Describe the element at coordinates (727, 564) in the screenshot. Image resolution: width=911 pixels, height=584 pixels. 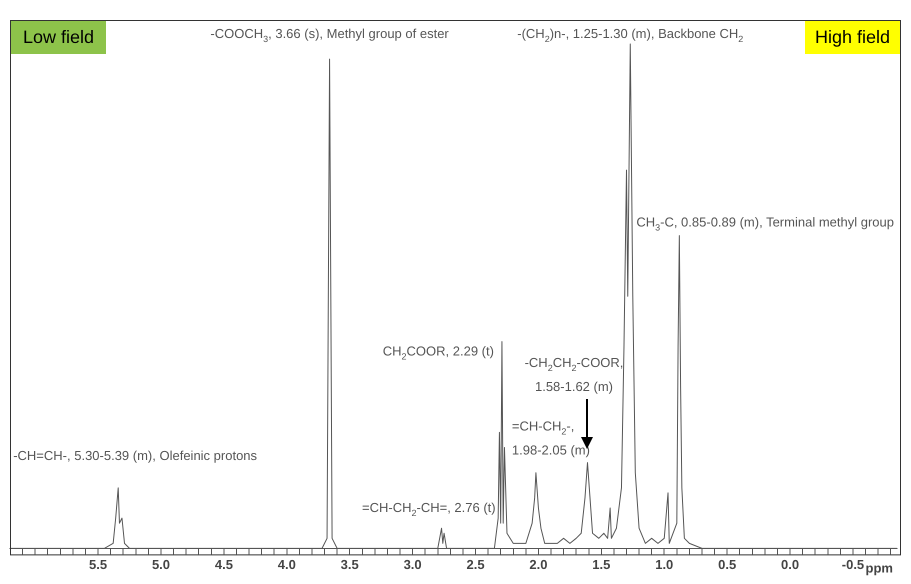
I see `x-tick-label: 0.5` at that location.